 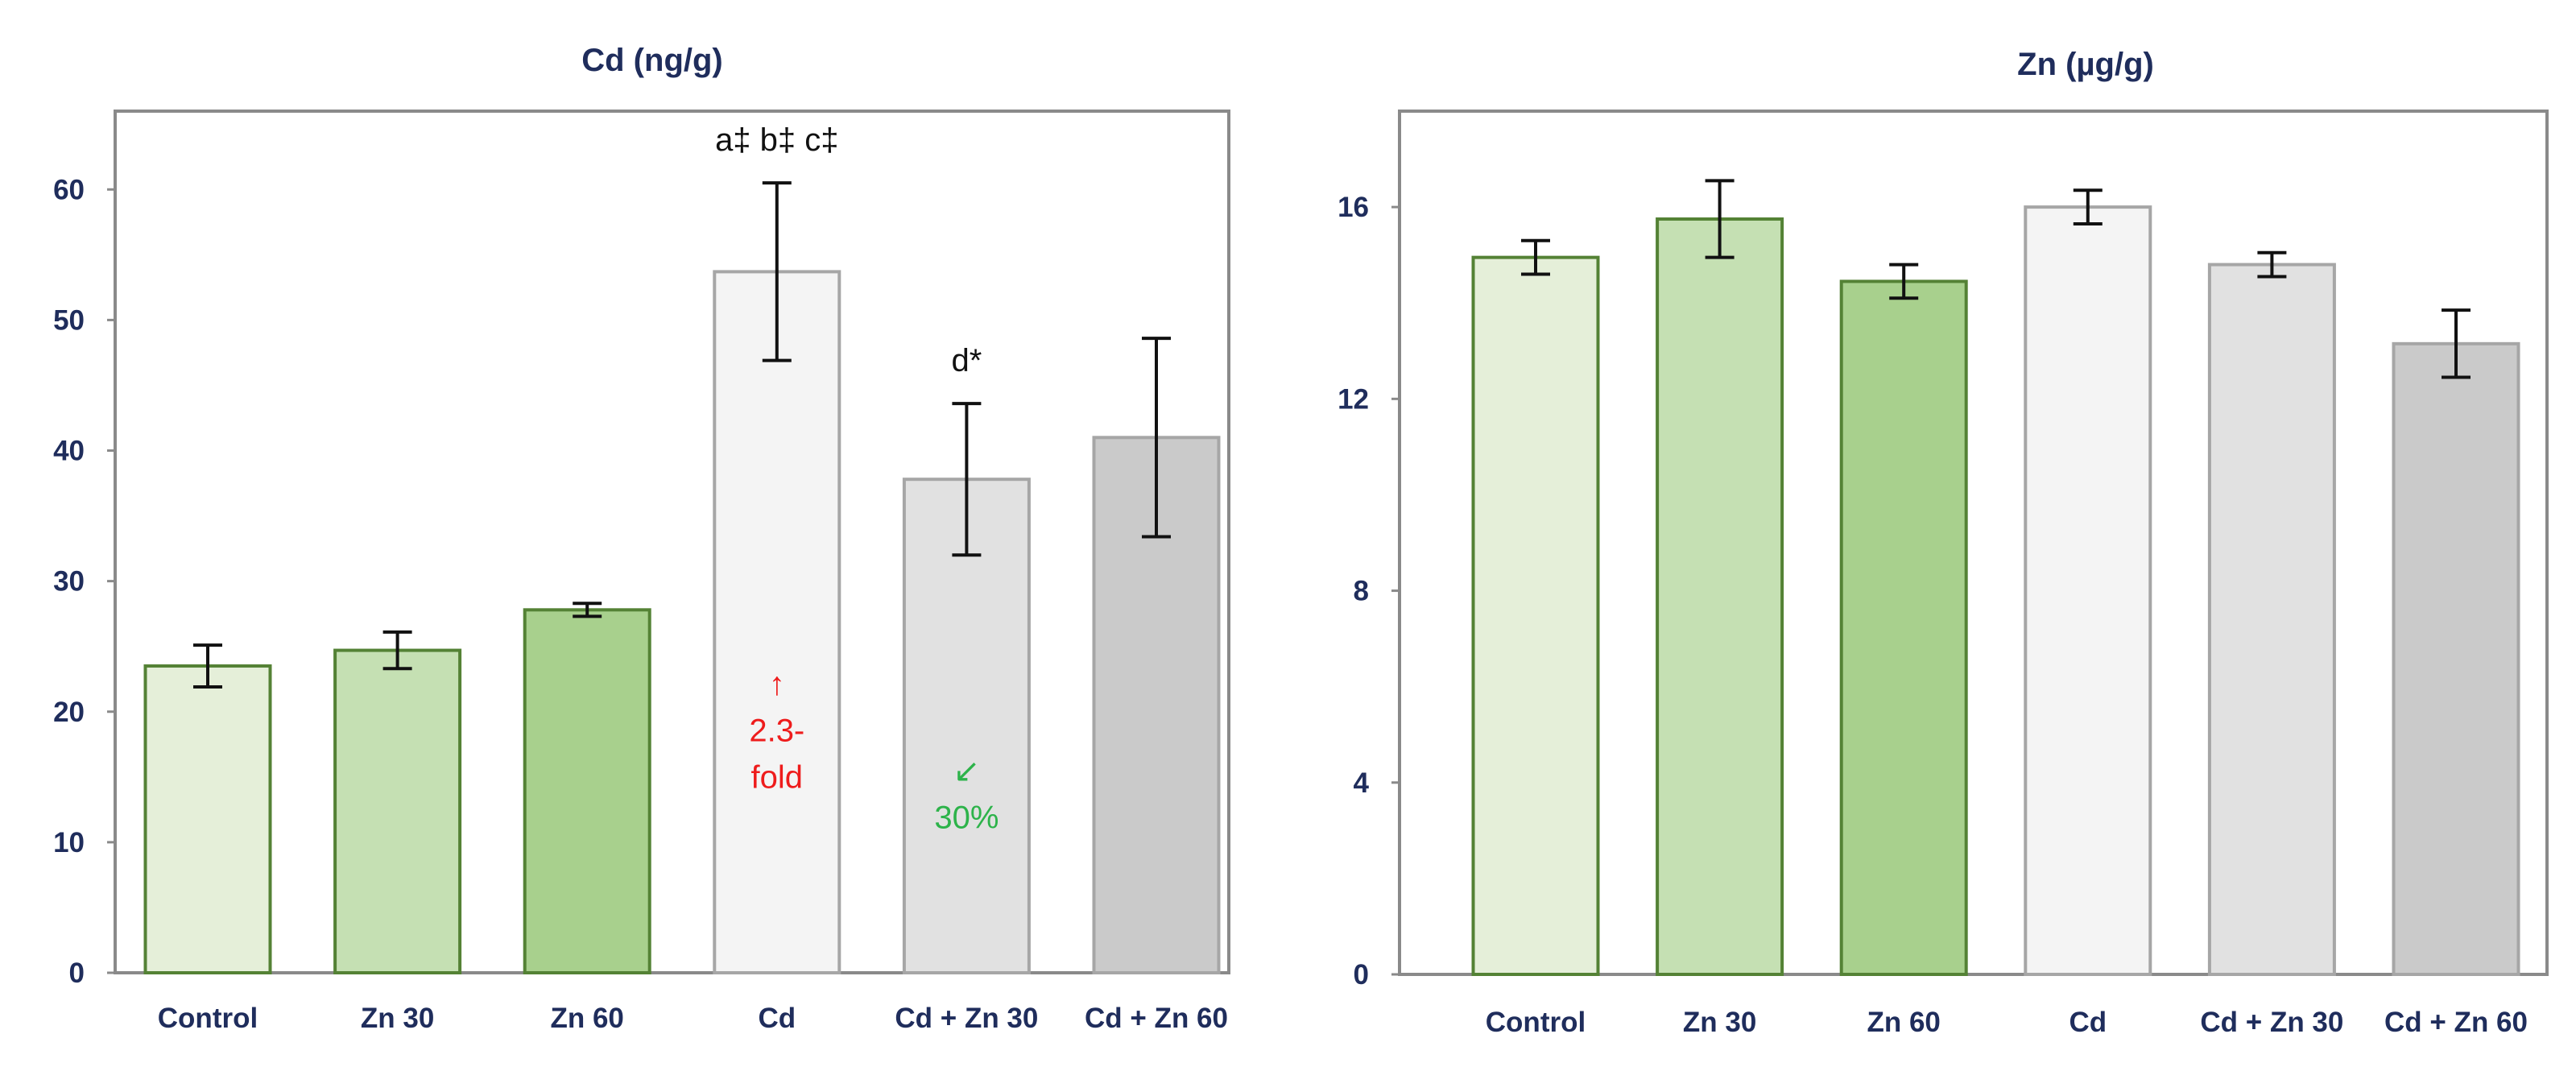 I want to click on cd-ytick-label: 0, so click(x=77, y=973).